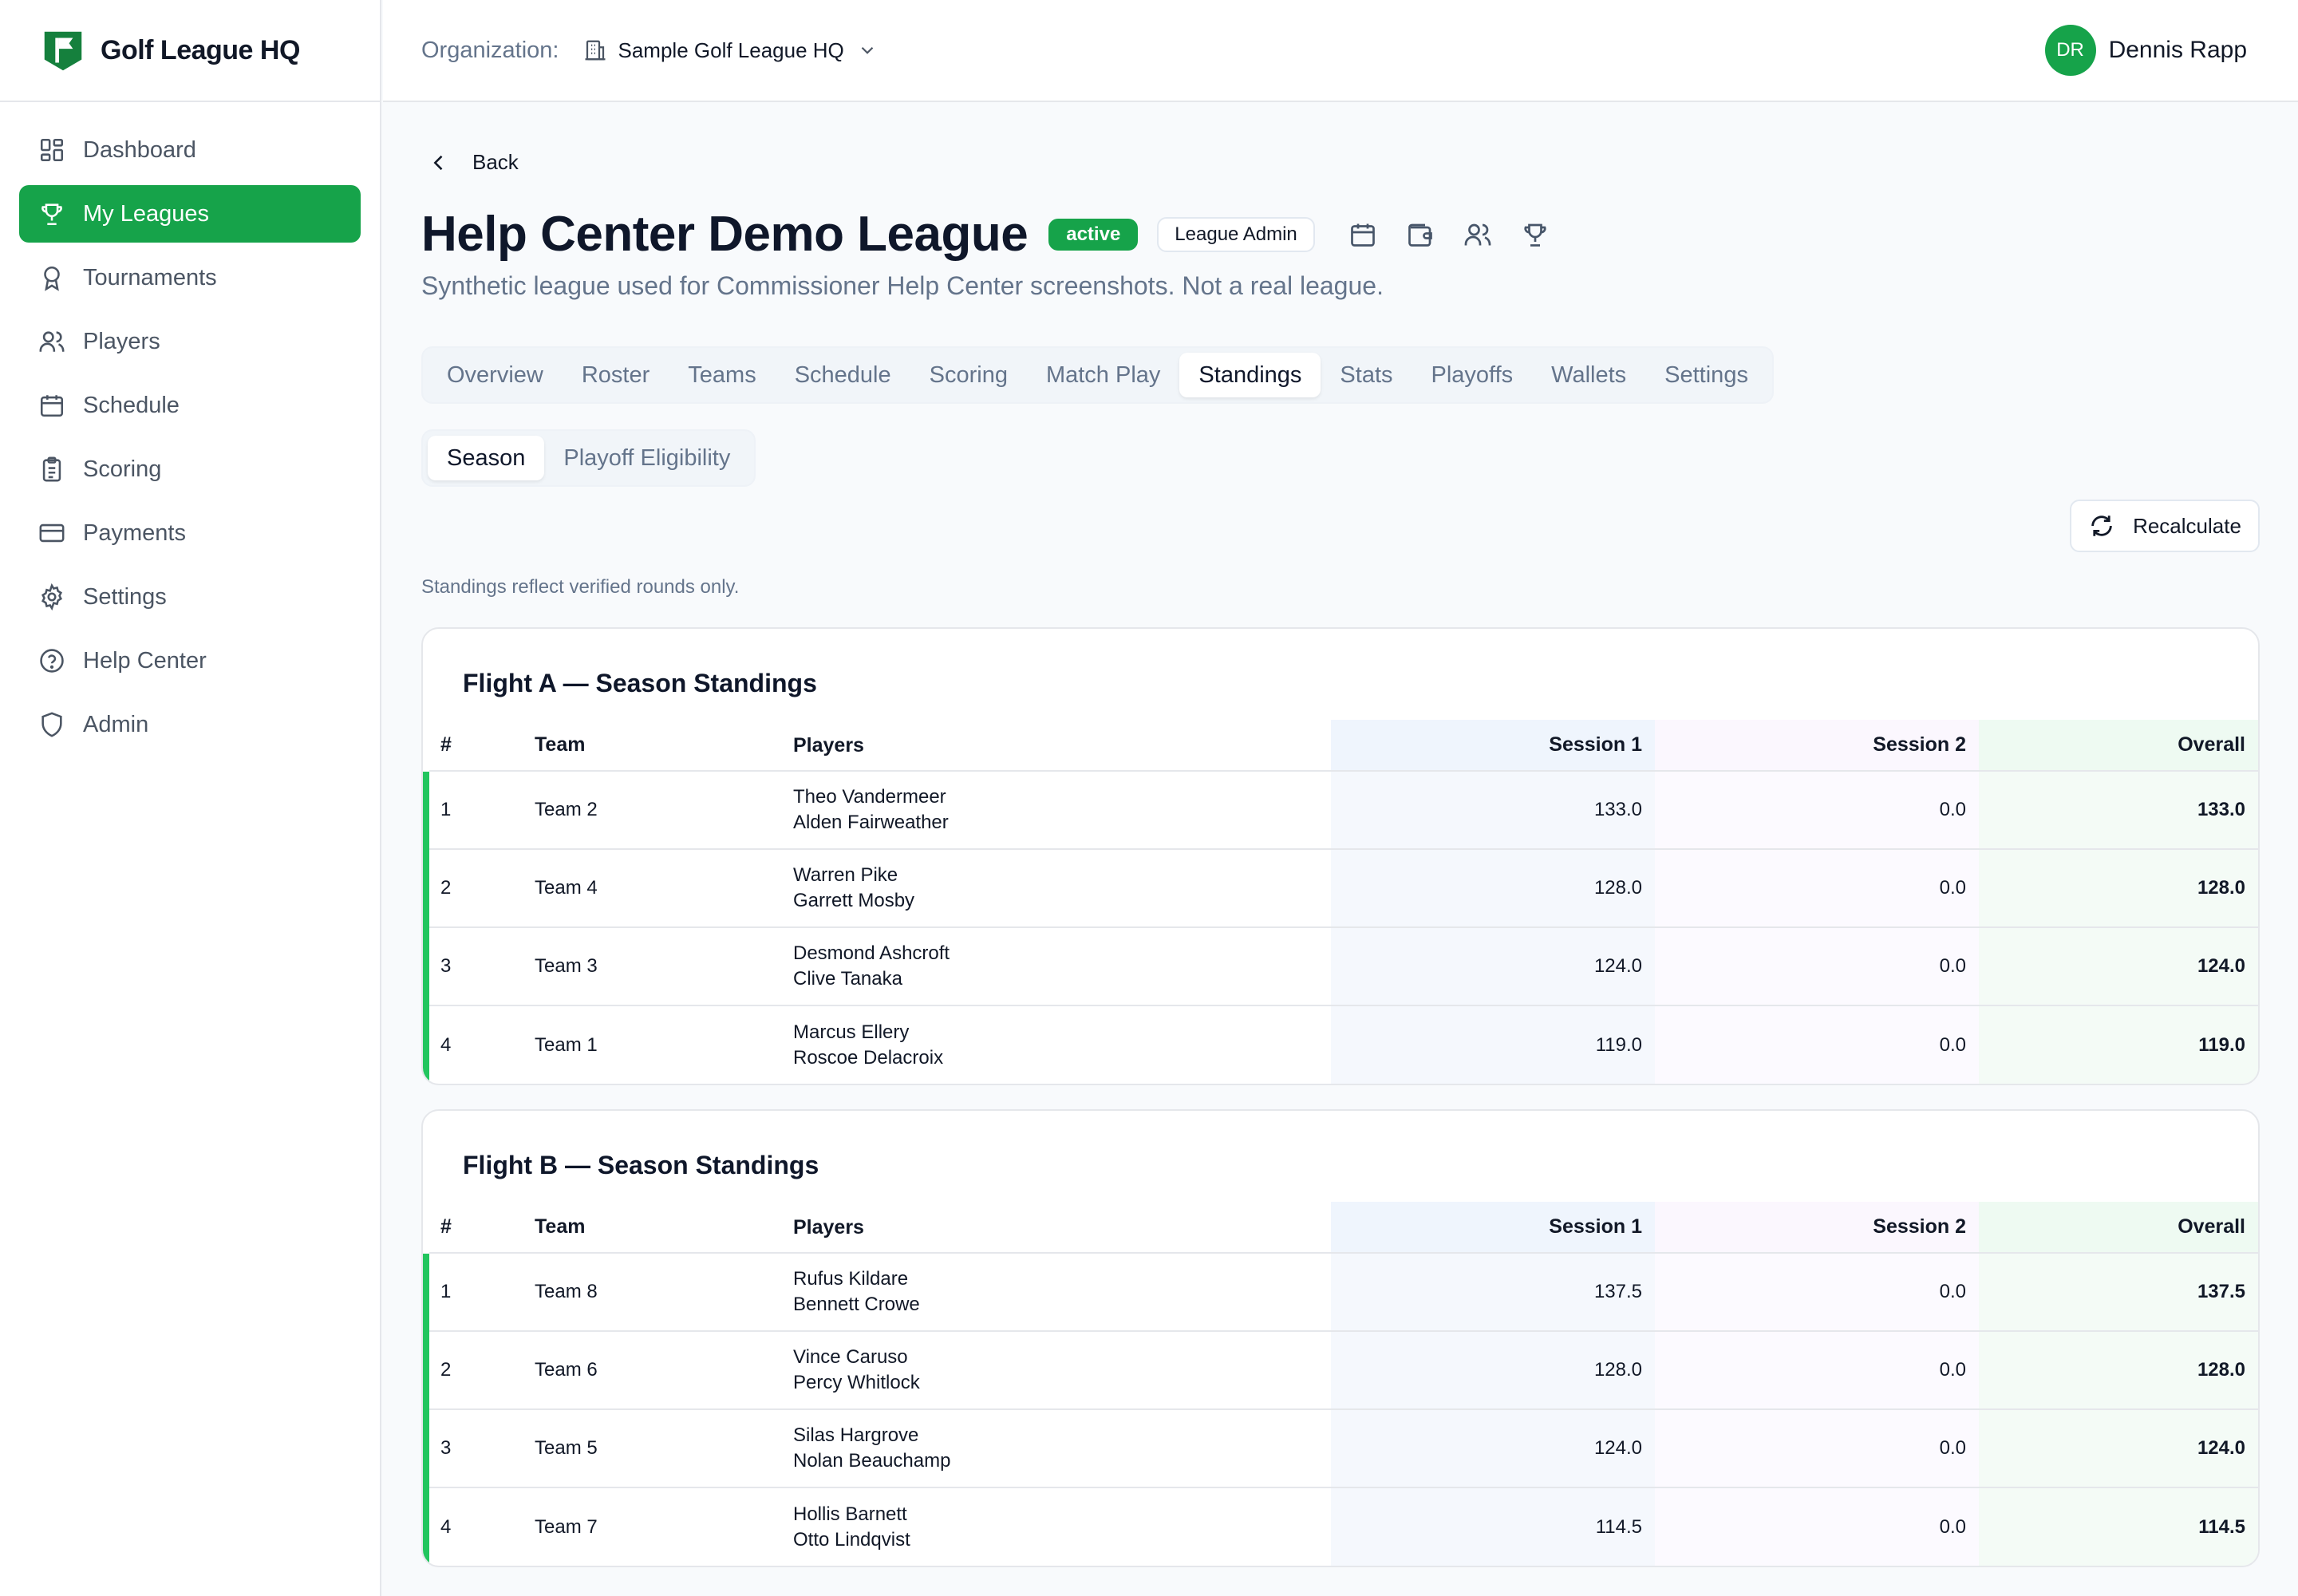  Describe the element at coordinates (1493, 966) in the screenshot. I see `session-1-cell: 124.0` at that location.